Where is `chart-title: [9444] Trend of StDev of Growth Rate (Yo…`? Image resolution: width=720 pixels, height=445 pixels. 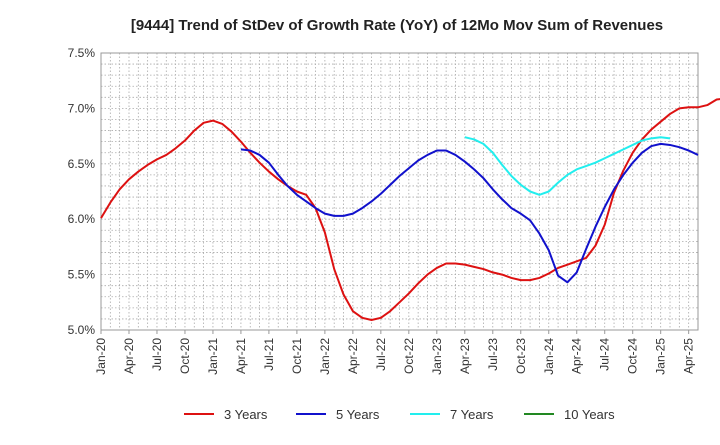 chart-title: [9444] Trend of StDev of Growth Rate (Yo… is located at coordinates (397, 25).